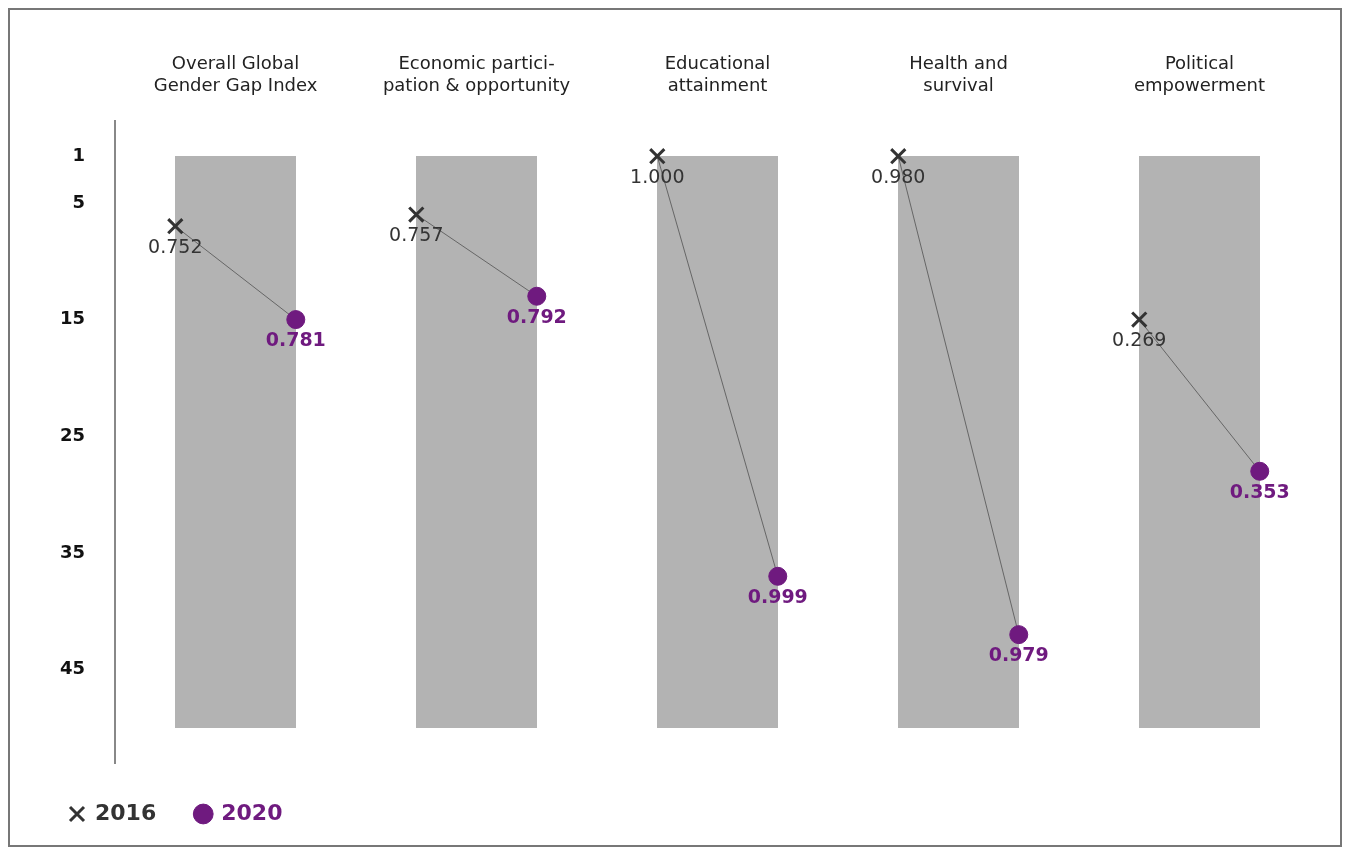 This screenshot has width=1351, height=859. What do you see at coordinates (1200, 74) in the screenshot?
I see `x-tick-label: Political empowerment` at bounding box center [1200, 74].